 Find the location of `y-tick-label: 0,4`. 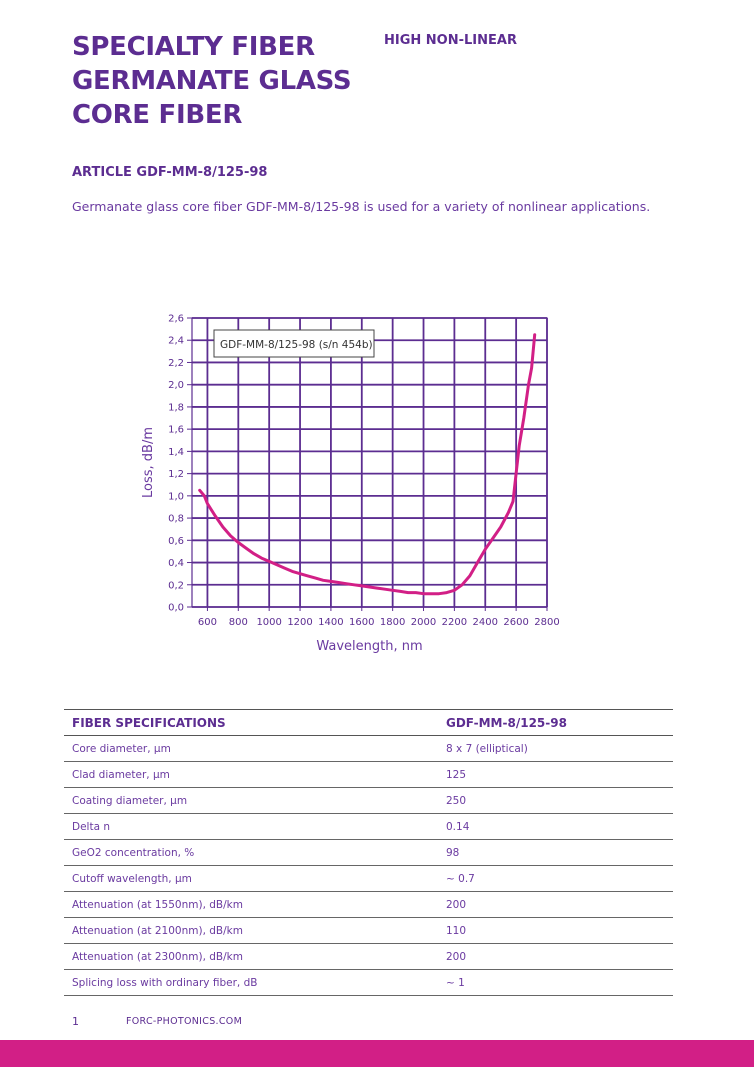

y-tick-label: 0,4 is located at coordinates (176, 563).